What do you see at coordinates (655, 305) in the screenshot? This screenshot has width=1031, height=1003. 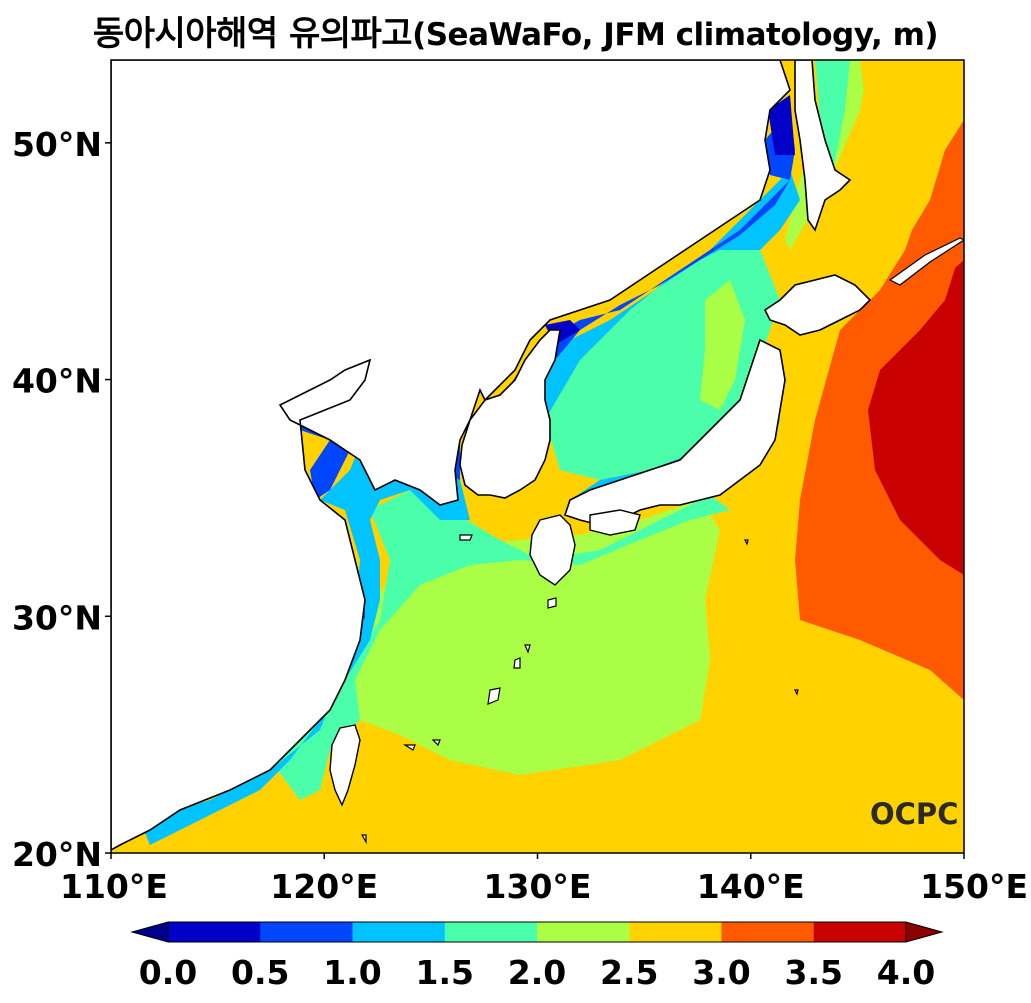 I see `band-1.0-1.5-eastsea-coast` at bounding box center [655, 305].